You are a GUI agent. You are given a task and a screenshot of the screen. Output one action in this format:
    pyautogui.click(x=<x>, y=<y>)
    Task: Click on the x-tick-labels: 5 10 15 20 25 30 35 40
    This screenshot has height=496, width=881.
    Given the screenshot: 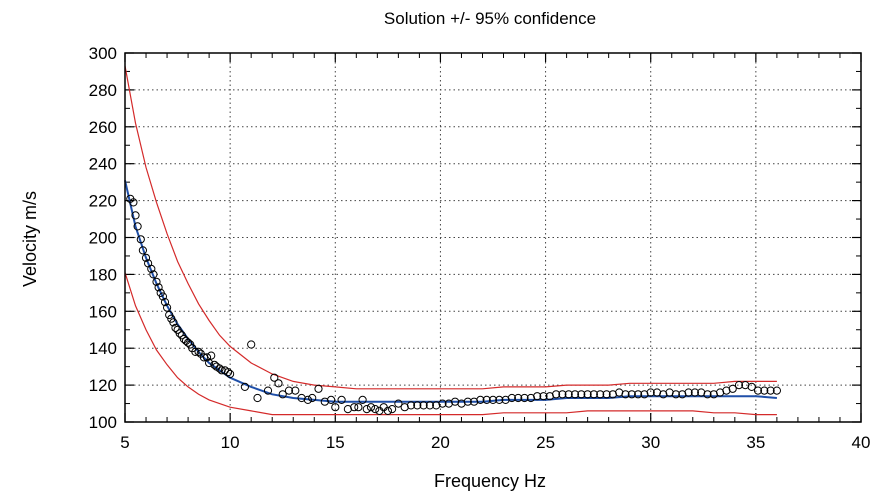 What is the action you would take?
    pyautogui.click(x=495, y=442)
    